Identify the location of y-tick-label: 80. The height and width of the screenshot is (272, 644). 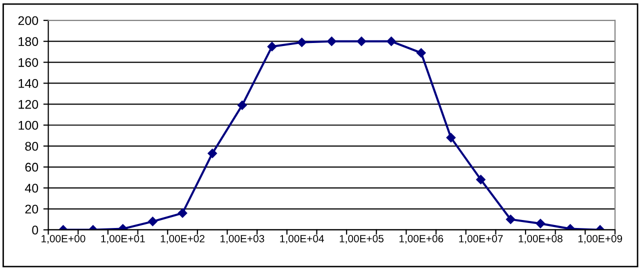
(31, 146).